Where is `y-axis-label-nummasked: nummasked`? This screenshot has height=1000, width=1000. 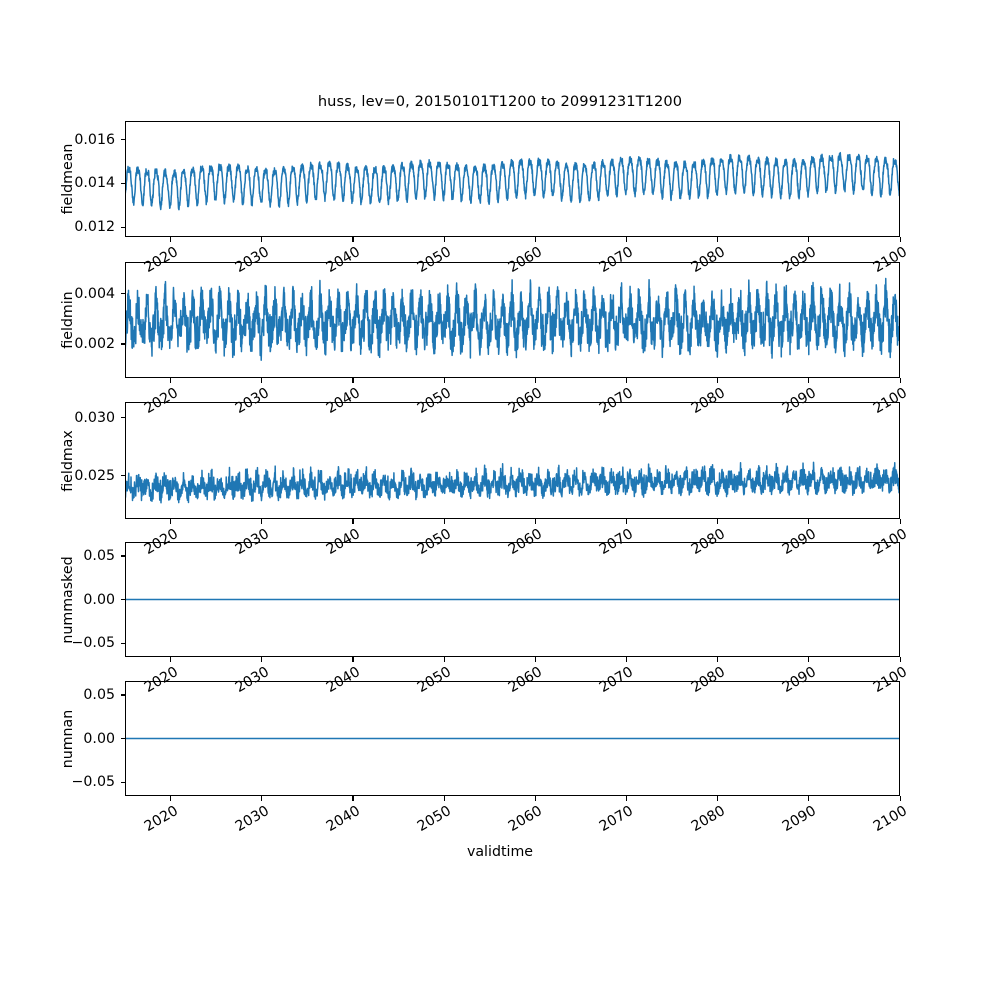 y-axis-label-nummasked: nummasked is located at coordinates (68, 599).